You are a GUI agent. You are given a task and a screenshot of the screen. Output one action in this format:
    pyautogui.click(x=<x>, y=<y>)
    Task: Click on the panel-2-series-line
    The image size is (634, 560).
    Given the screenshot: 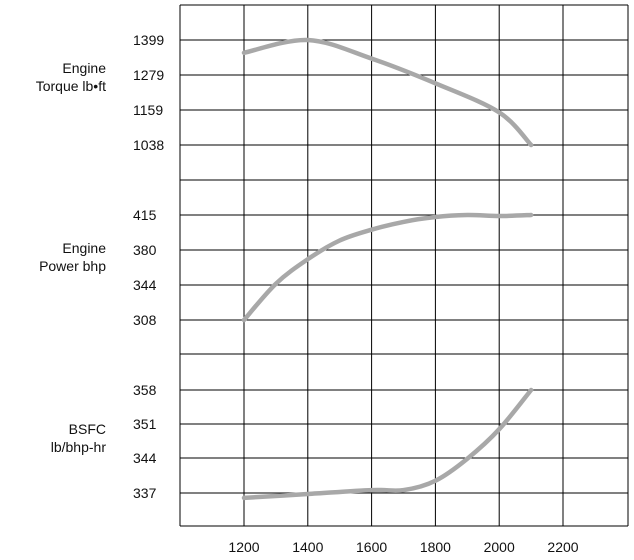 What is the action you would take?
    pyautogui.click(x=387, y=267)
    